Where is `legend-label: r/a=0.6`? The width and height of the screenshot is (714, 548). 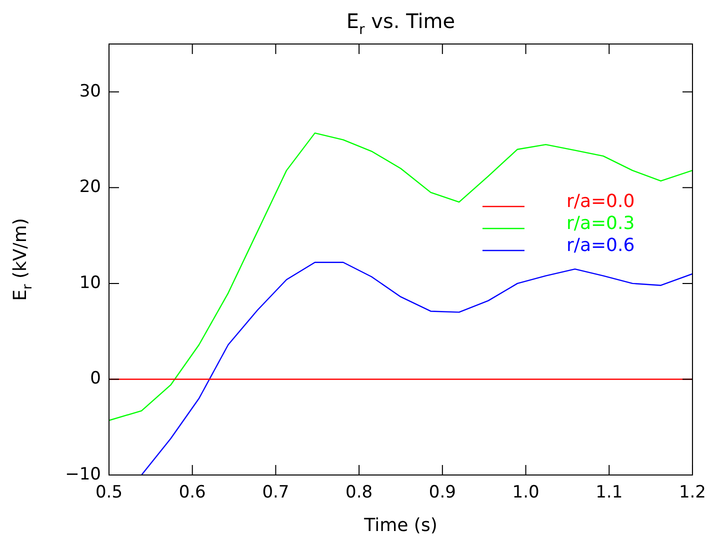 legend-label: r/a=0.6 is located at coordinates (600, 245).